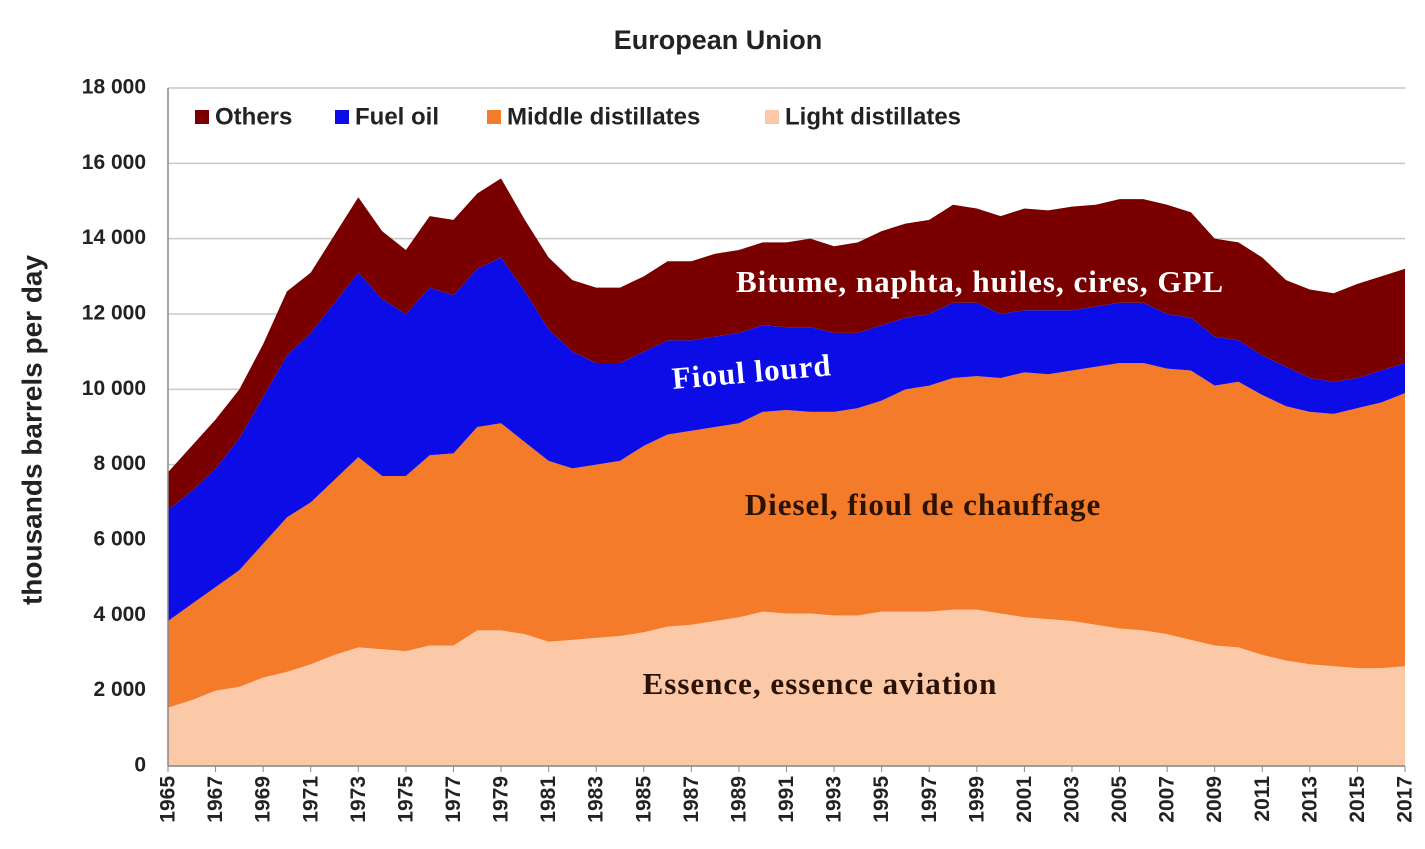 Image resolution: width=1425 pixels, height=849 pixels. I want to click on x-tick-label: 1971, so click(310, 799).